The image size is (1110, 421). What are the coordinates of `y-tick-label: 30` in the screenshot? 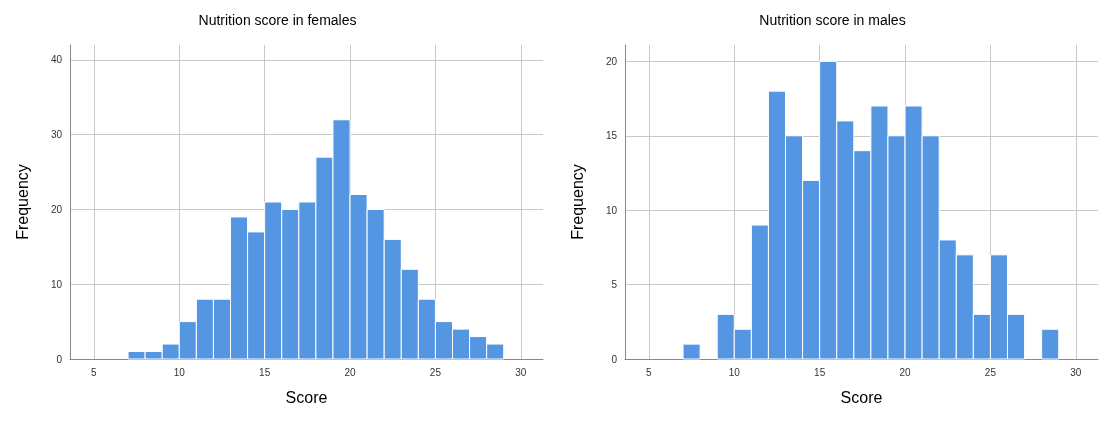 It's located at (56, 135).